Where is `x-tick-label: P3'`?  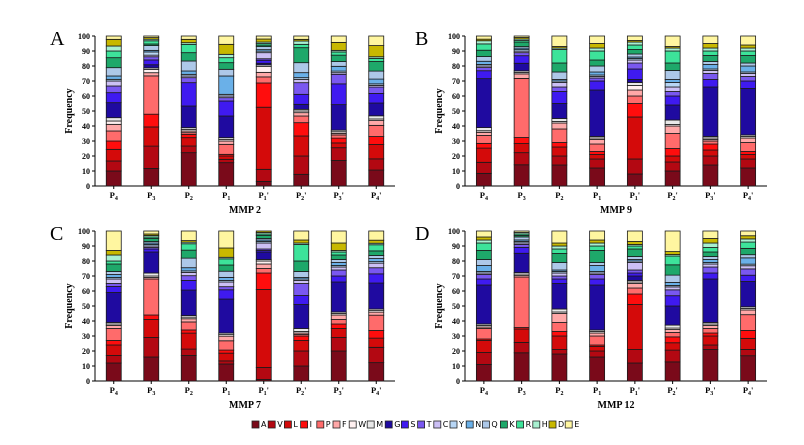 x-tick-label: P3' is located at coordinates (710, 391).